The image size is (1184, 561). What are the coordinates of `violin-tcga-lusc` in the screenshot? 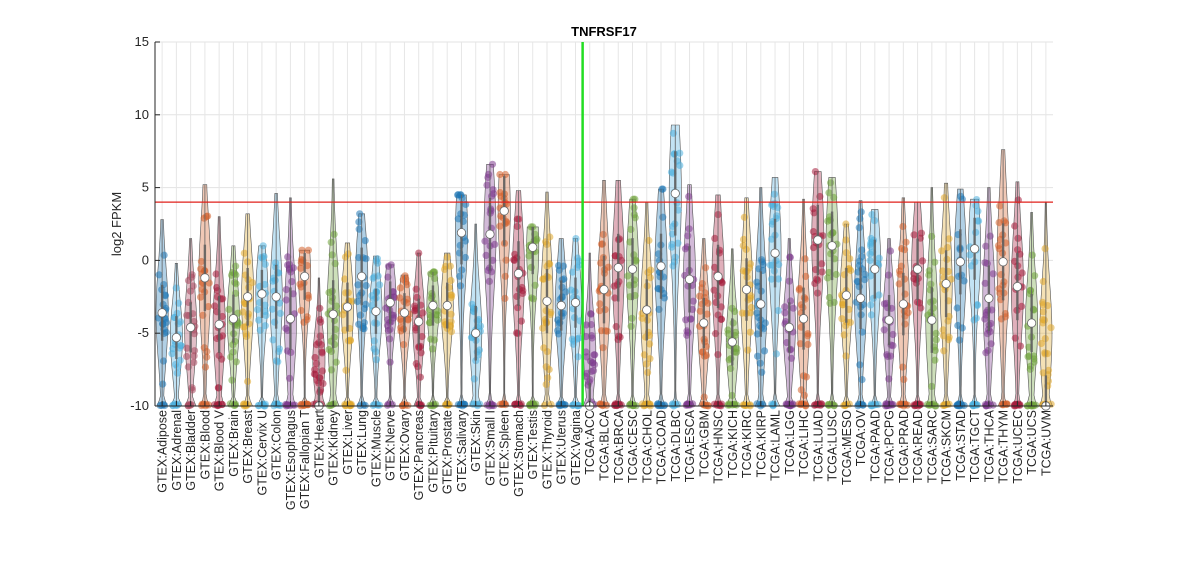 It's located at (832, 293).